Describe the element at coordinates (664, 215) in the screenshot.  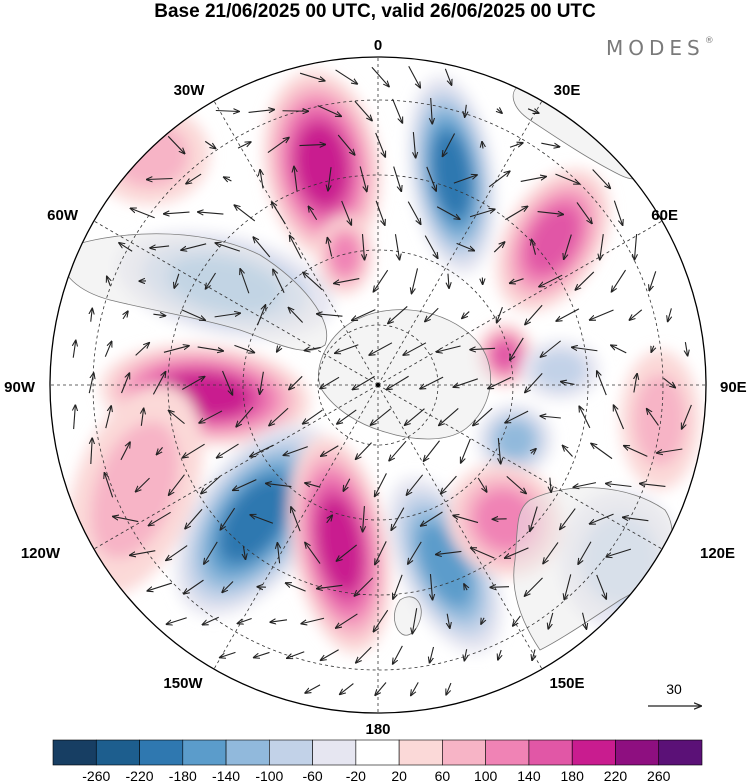
I see `longitude-label-60e: 60E` at that location.